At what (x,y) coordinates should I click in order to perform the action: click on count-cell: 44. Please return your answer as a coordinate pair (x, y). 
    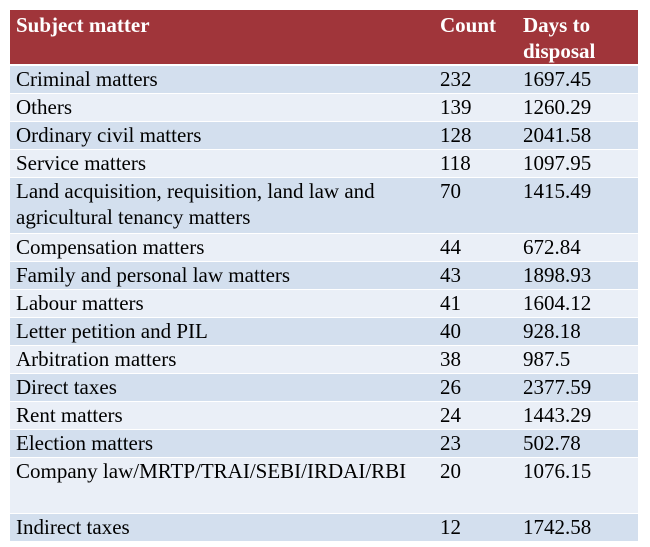
    Looking at the image, I should click on (476, 247).